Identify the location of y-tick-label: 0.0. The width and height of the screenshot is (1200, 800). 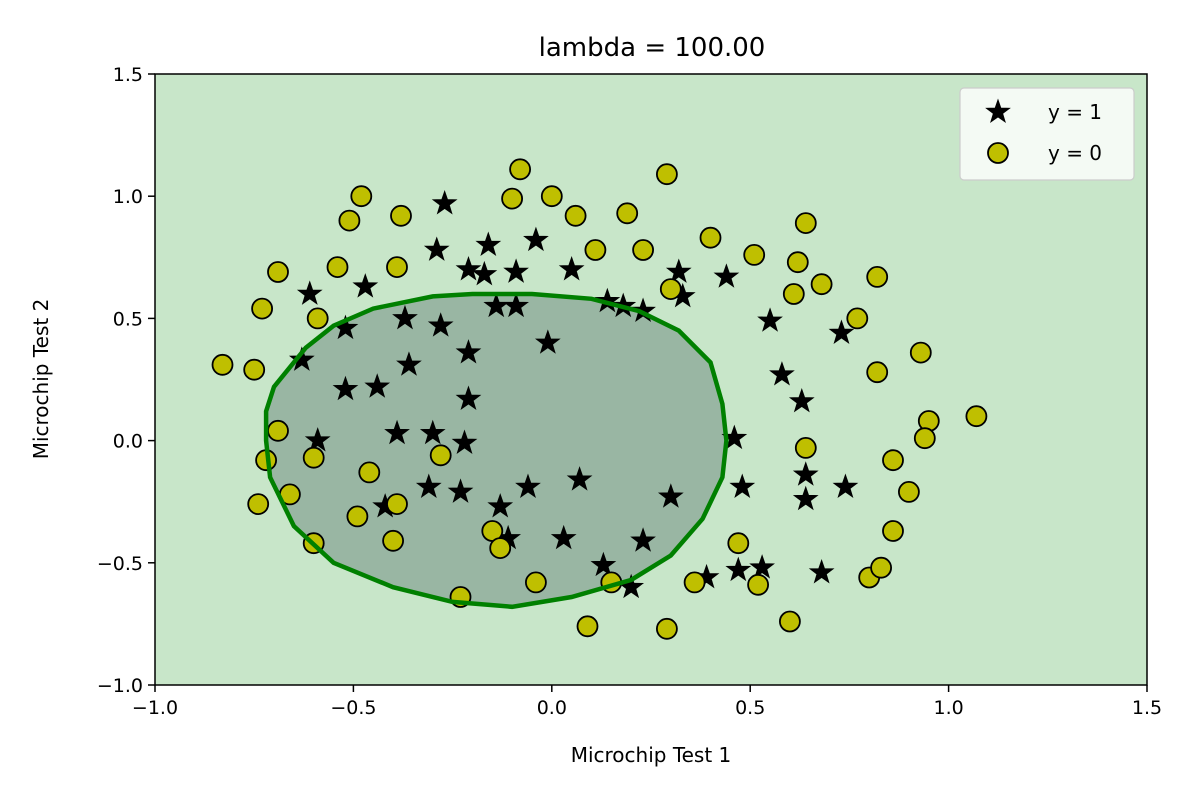
(128, 442).